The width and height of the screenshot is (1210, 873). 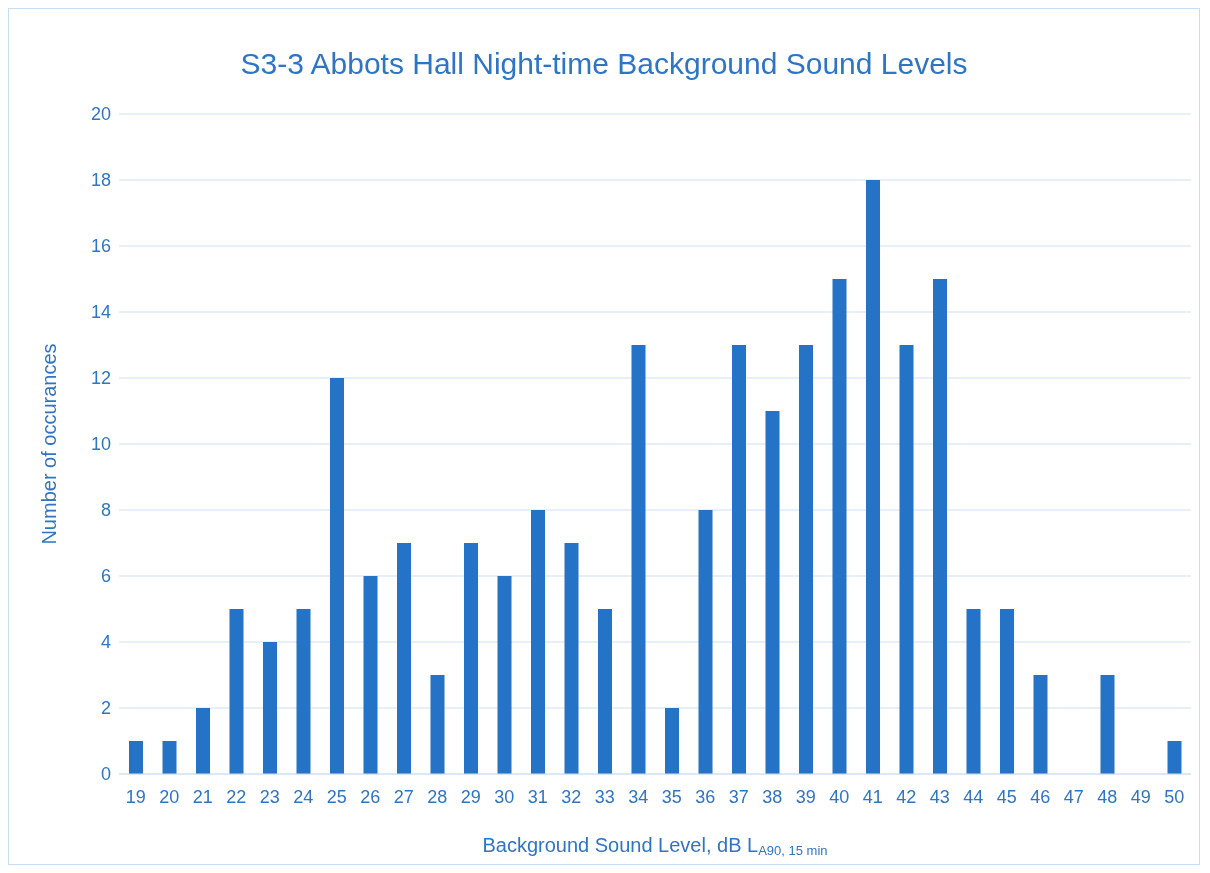 I want to click on x-tick-label: 37, so click(x=738, y=796).